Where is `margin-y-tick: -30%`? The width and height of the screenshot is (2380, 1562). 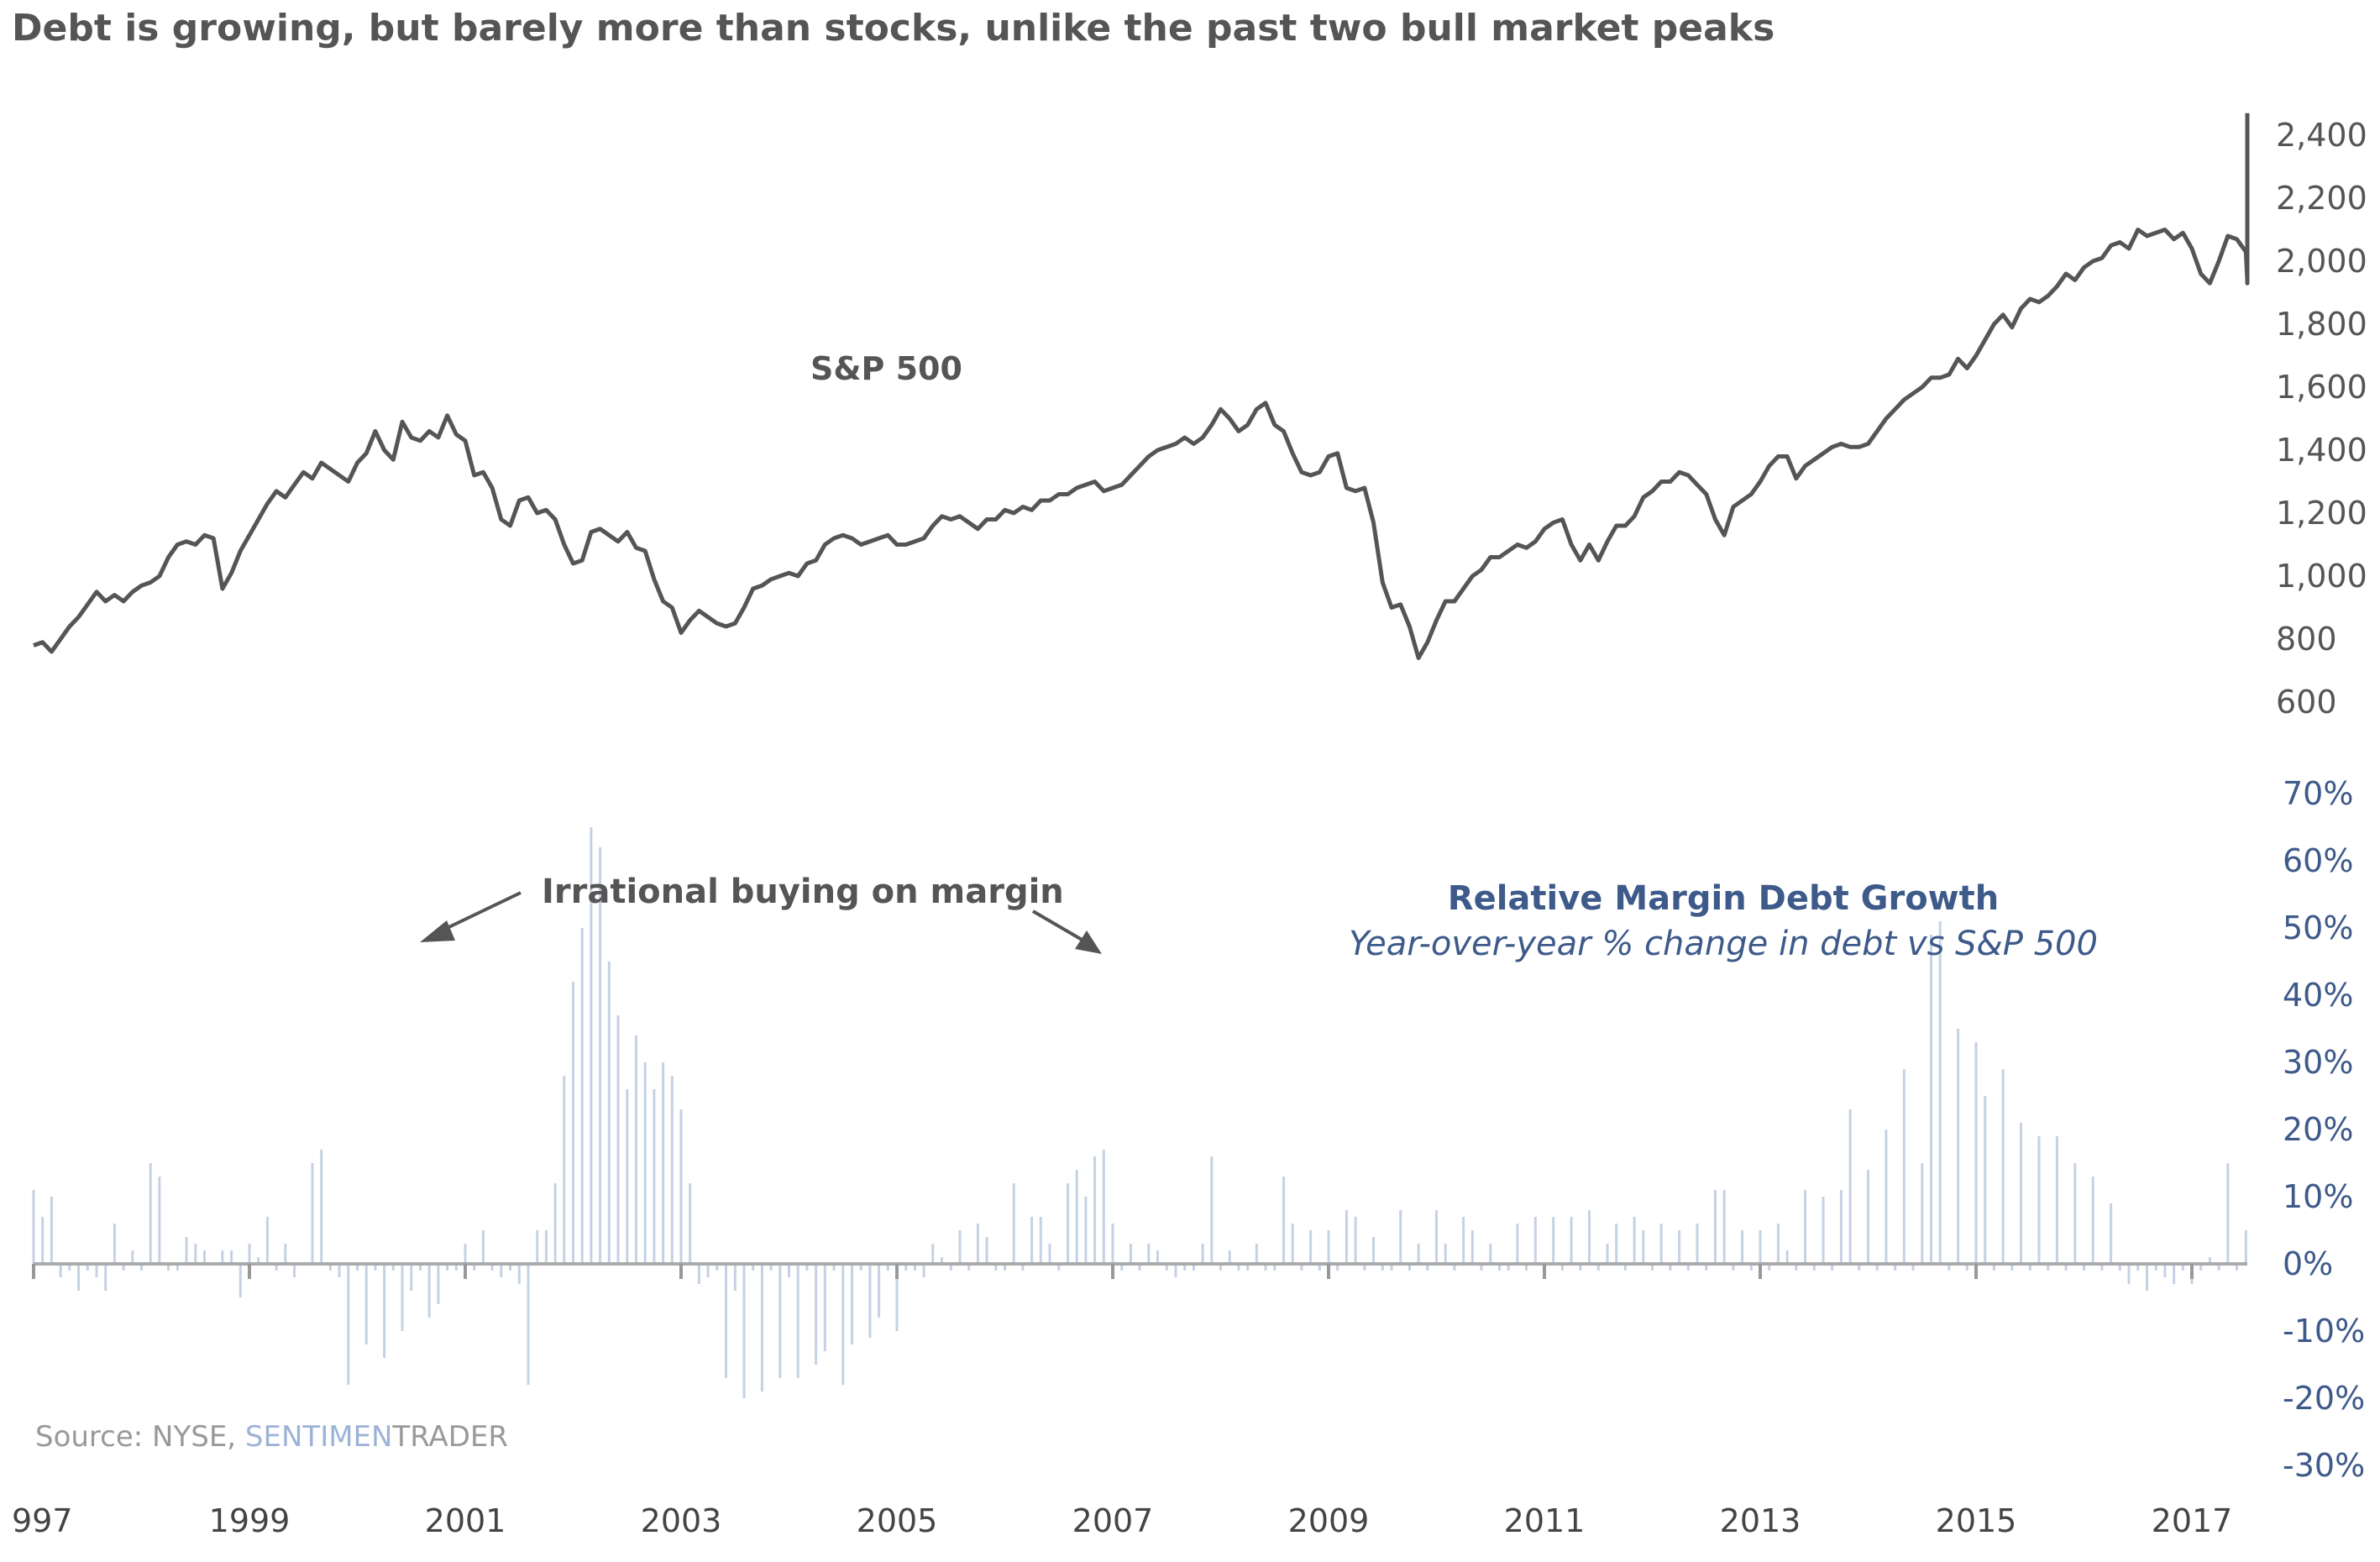
margin-y-tick: -30% is located at coordinates (2324, 1465).